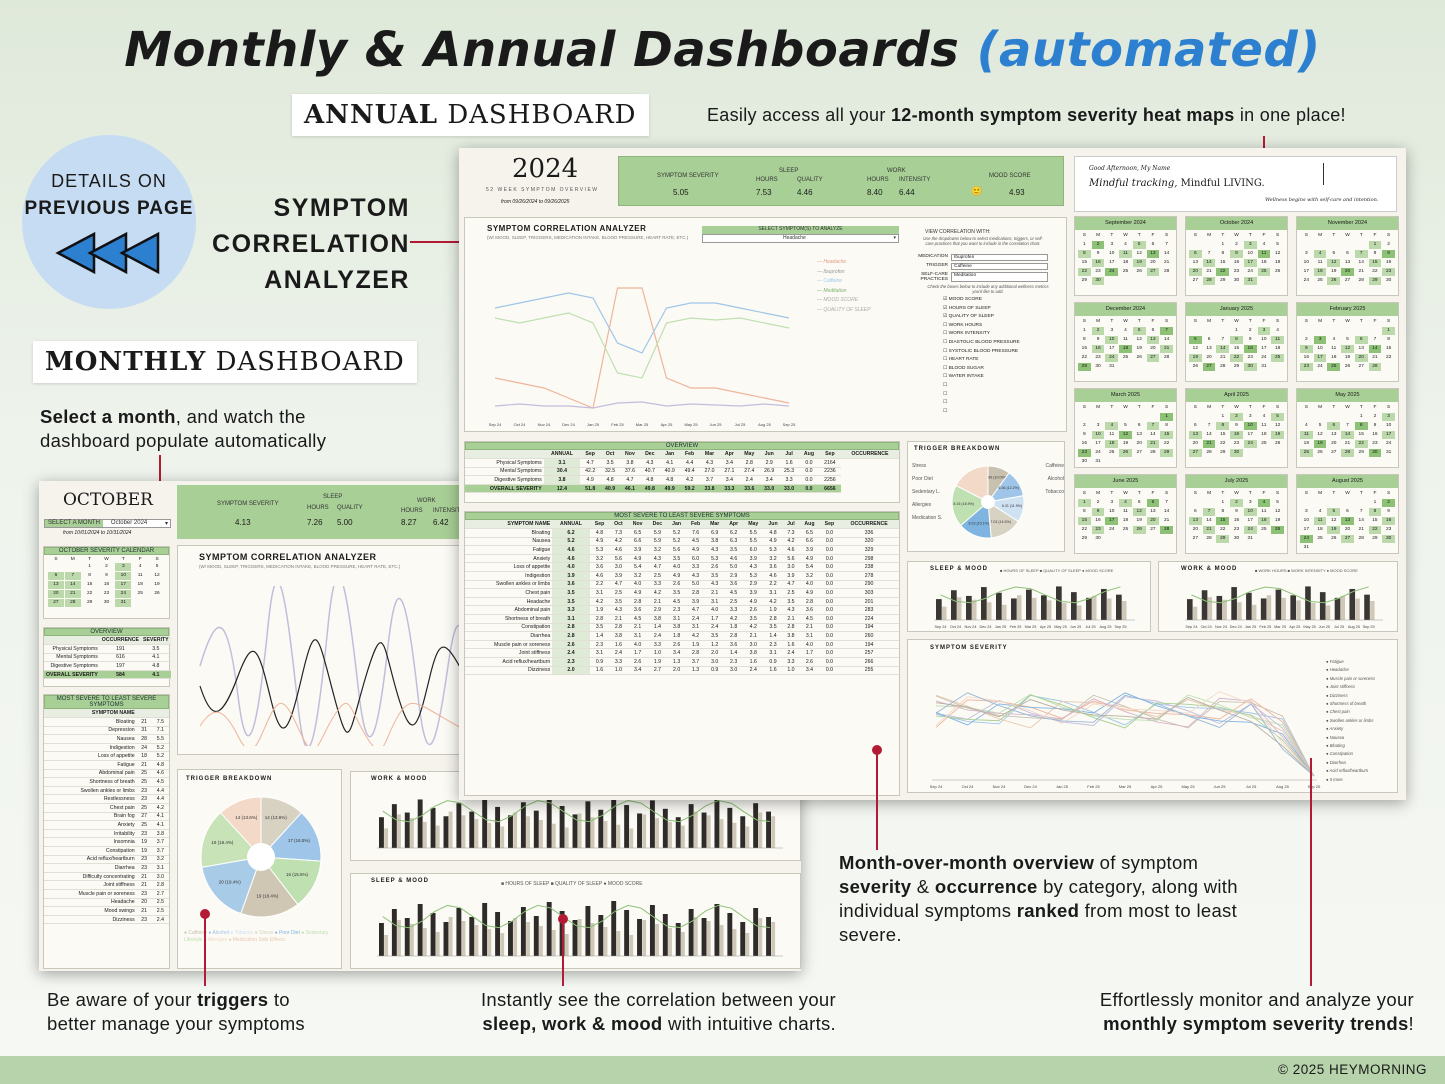  What do you see at coordinates (160, 765) in the screenshot?
I see `table-cell: 4.8` at bounding box center [160, 765].